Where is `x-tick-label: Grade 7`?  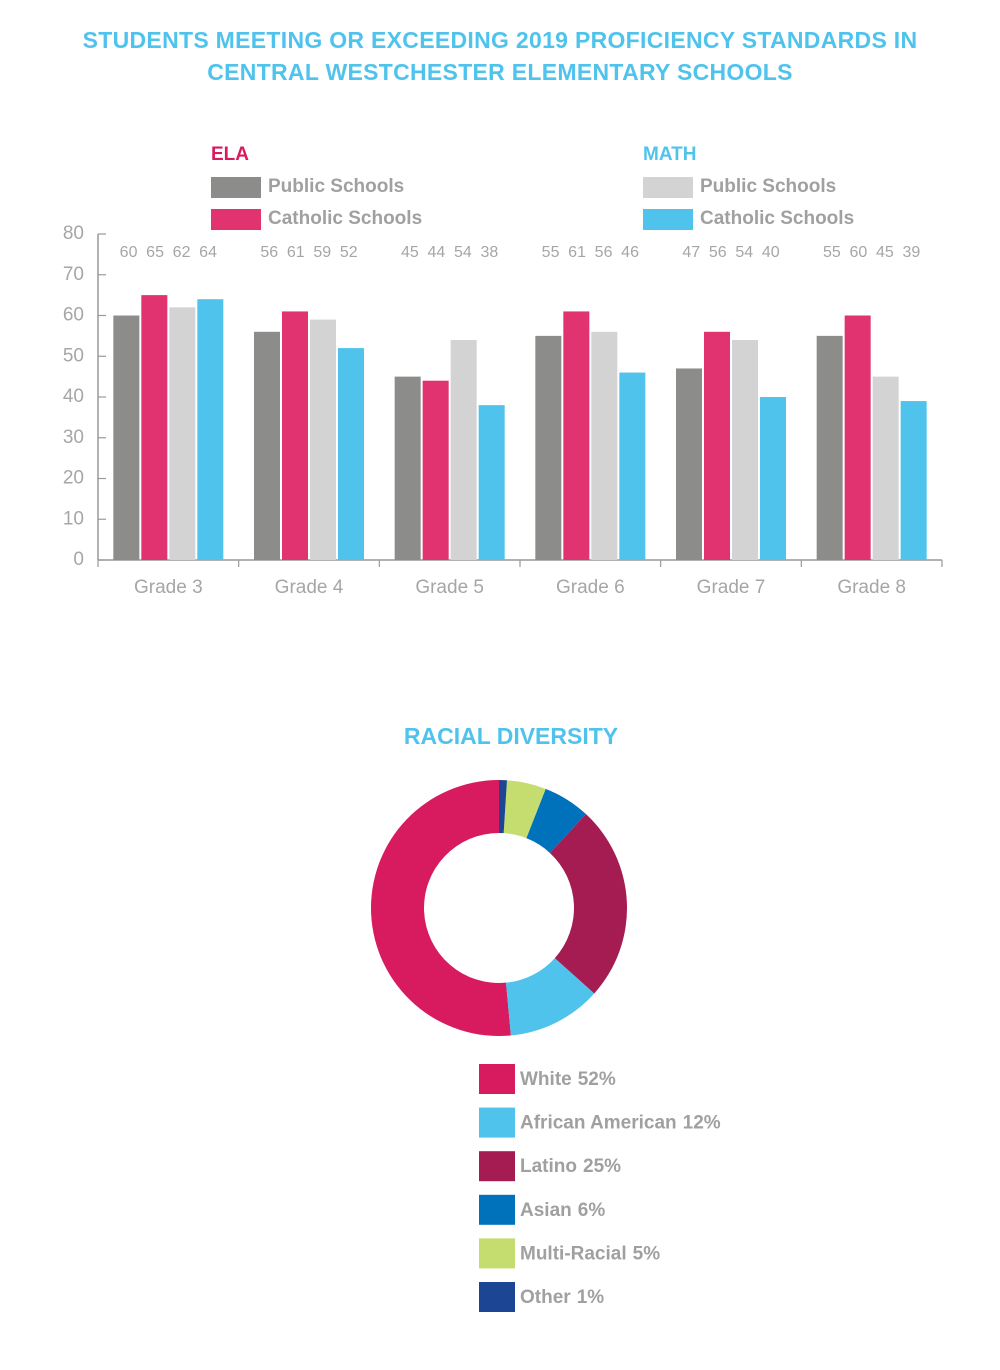 x-tick-label: Grade 7 is located at coordinates (731, 587).